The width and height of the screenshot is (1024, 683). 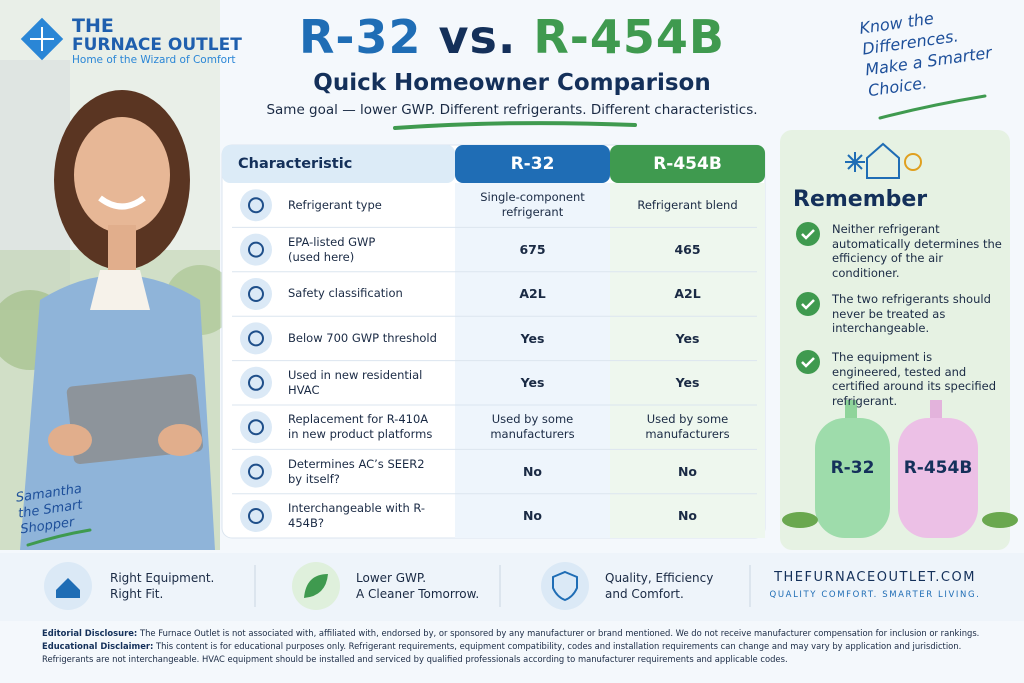 What do you see at coordinates (644, 594) in the screenshot?
I see `feature-line: and Comfort.` at bounding box center [644, 594].